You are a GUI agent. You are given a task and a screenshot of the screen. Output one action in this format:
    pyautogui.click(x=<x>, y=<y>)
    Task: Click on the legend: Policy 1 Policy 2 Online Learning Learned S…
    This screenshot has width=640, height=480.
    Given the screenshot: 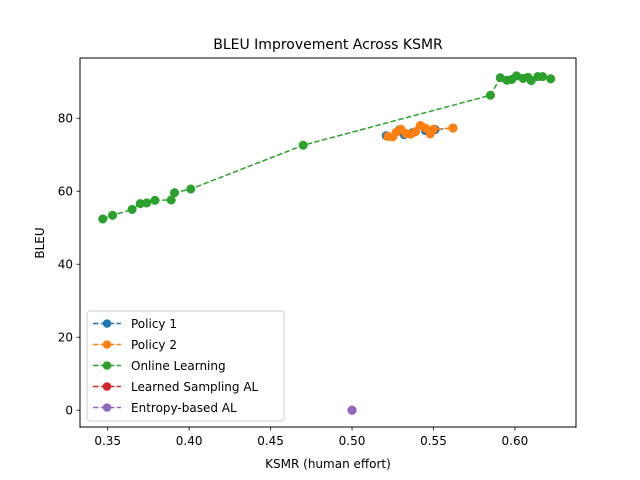 What is the action you would take?
    pyautogui.click(x=185, y=366)
    